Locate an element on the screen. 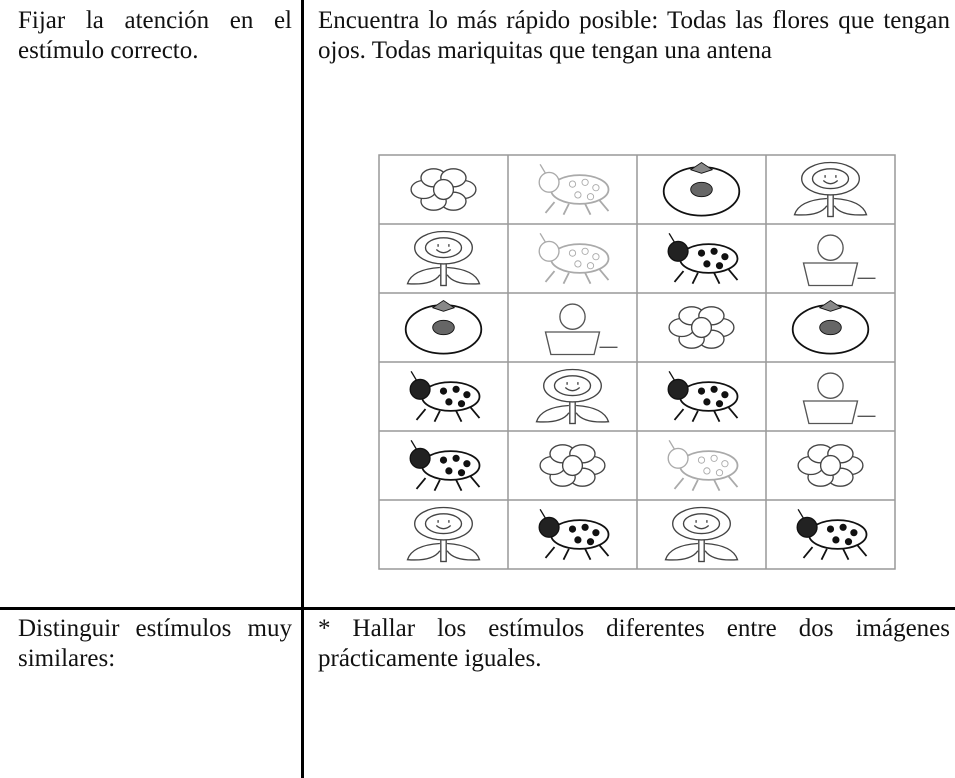 The width and height of the screenshot is (955, 778). column-border is located at coordinates (302, 389).